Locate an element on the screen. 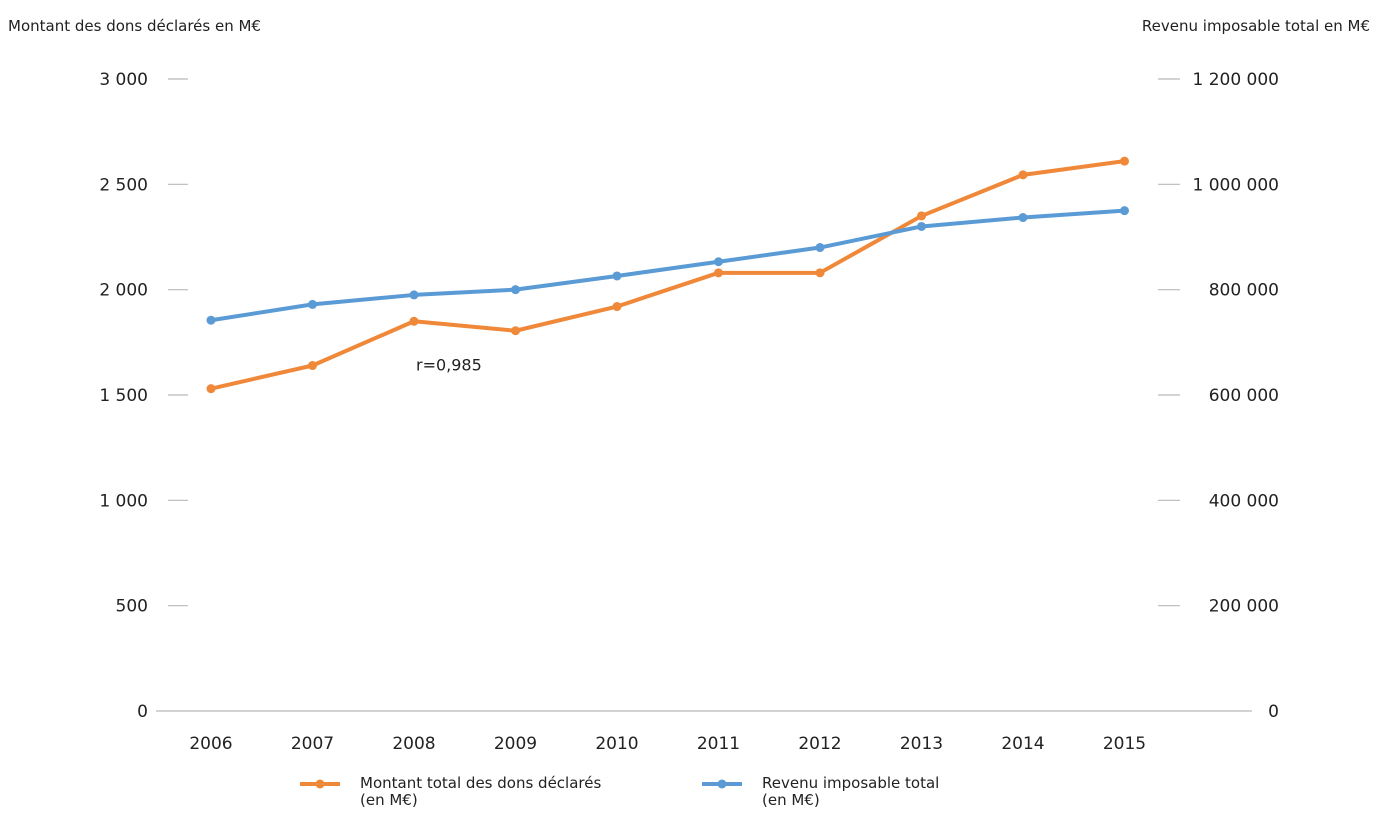 The width and height of the screenshot is (1374, 816). left-tick-label: 2 500 is located at coordinates (123, 185).